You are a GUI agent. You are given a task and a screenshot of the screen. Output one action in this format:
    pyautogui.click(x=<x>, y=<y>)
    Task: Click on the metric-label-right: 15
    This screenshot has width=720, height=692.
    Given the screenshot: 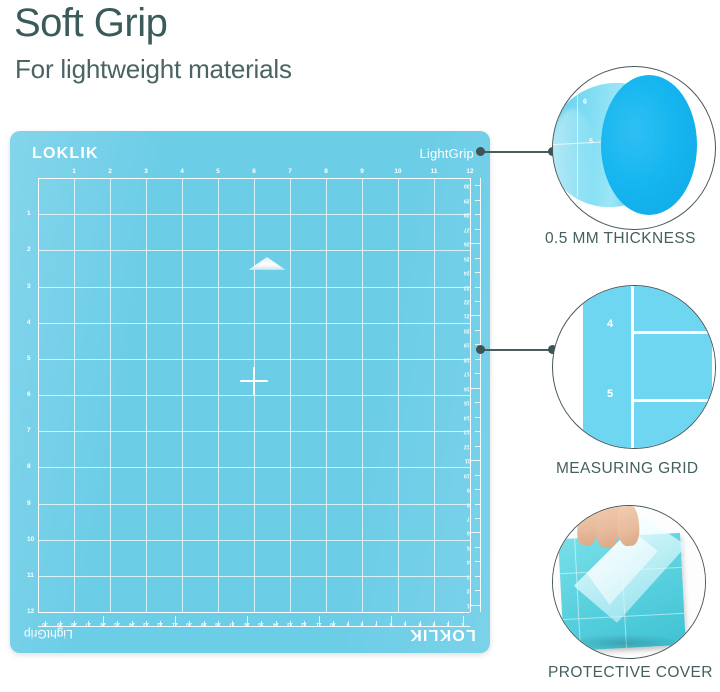 What is the action you would take?
    pyautogui.click(x=467, y=402)
    